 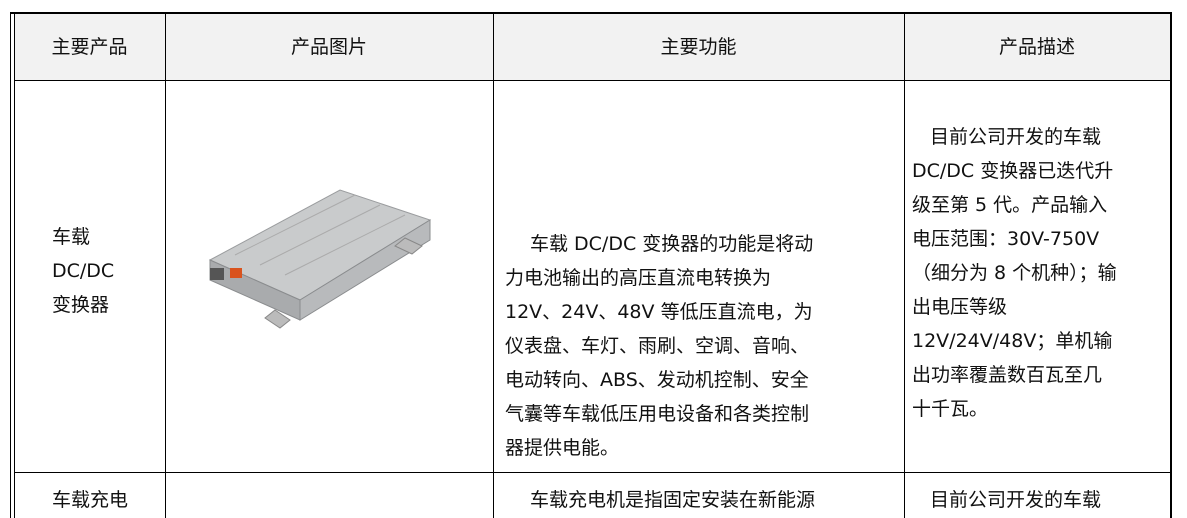 What do you see at coordinates (1036, 47) in the screenshot?
I see `header-cell: 产品描述` at bounding box center [1036, 47].